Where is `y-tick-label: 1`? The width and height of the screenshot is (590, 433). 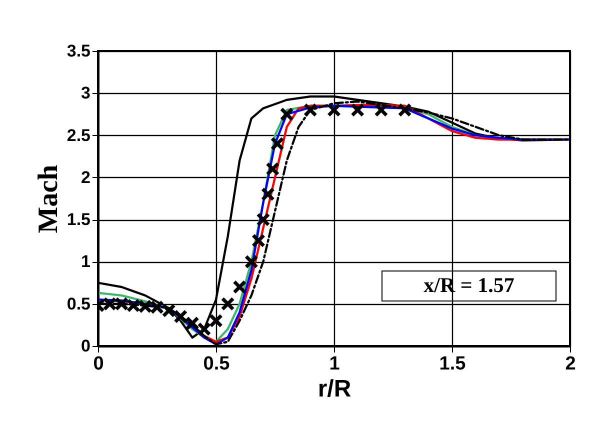
y-tick-label: 1 is located at coordinates (85, 262).